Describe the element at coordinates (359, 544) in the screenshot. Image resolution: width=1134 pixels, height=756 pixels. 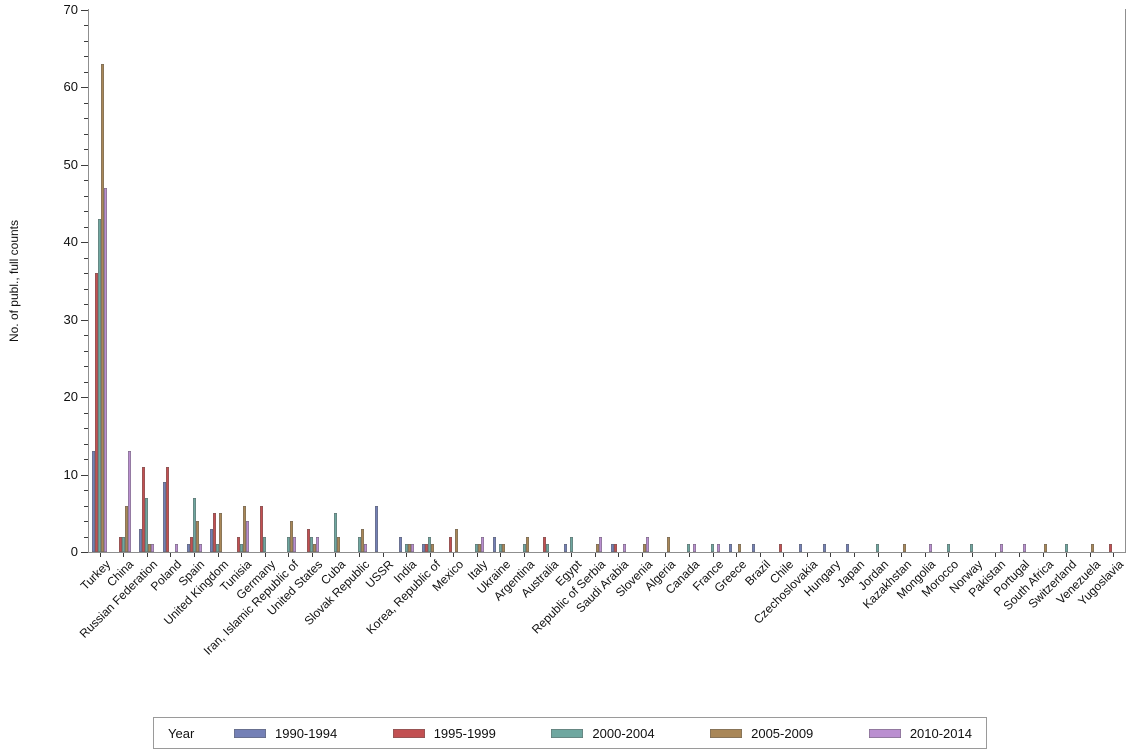
I see `bar-slovak-republic-2000-2004` at that location.